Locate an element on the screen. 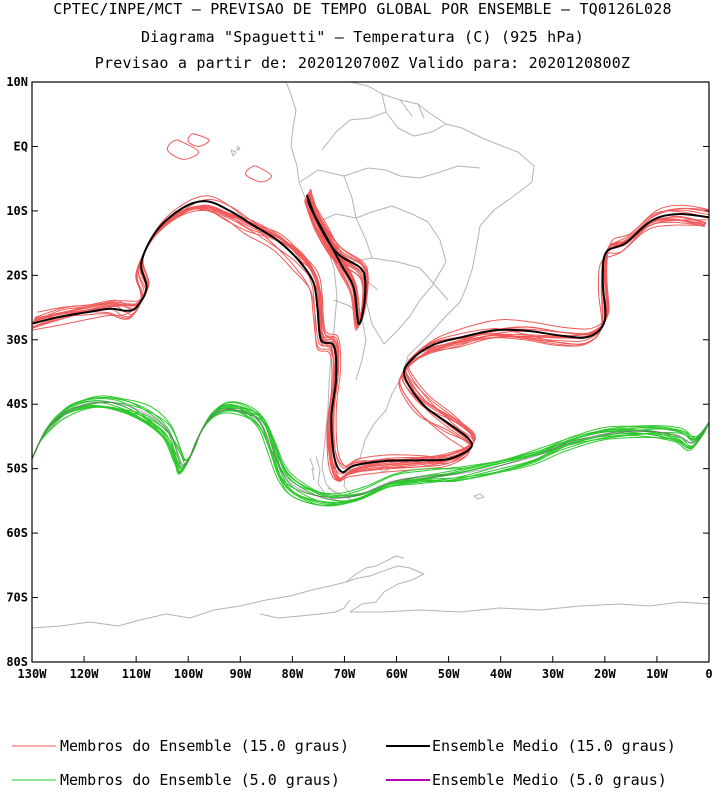 This screenshot has width=725, height=792. x-tick-label: 20W is located at coordinates (605, 674).